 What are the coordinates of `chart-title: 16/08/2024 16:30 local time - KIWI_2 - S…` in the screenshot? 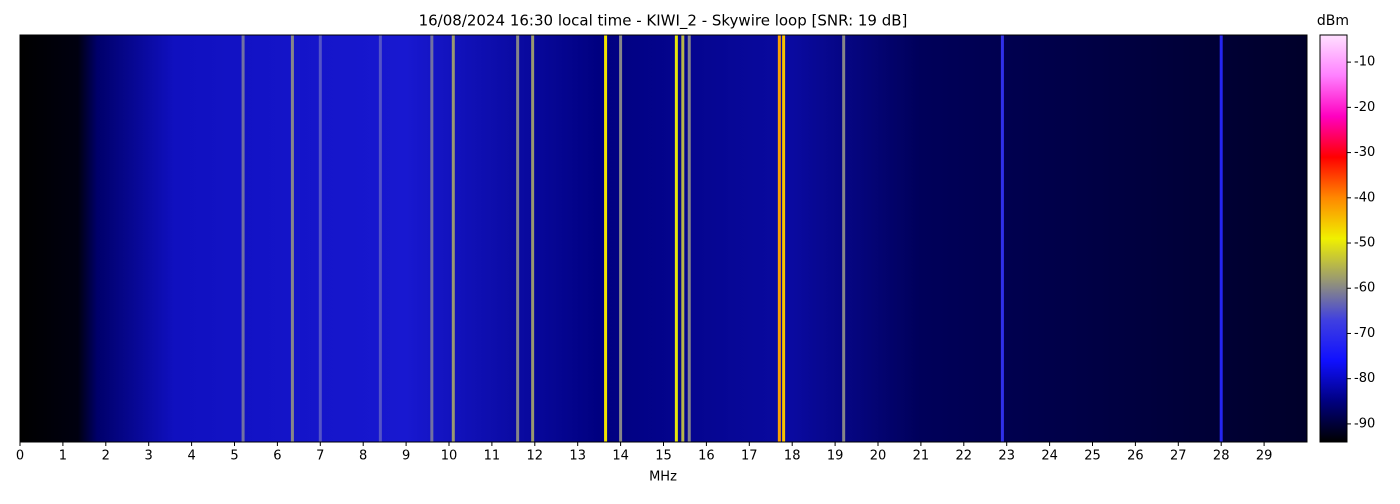 It's located at (663, 21).